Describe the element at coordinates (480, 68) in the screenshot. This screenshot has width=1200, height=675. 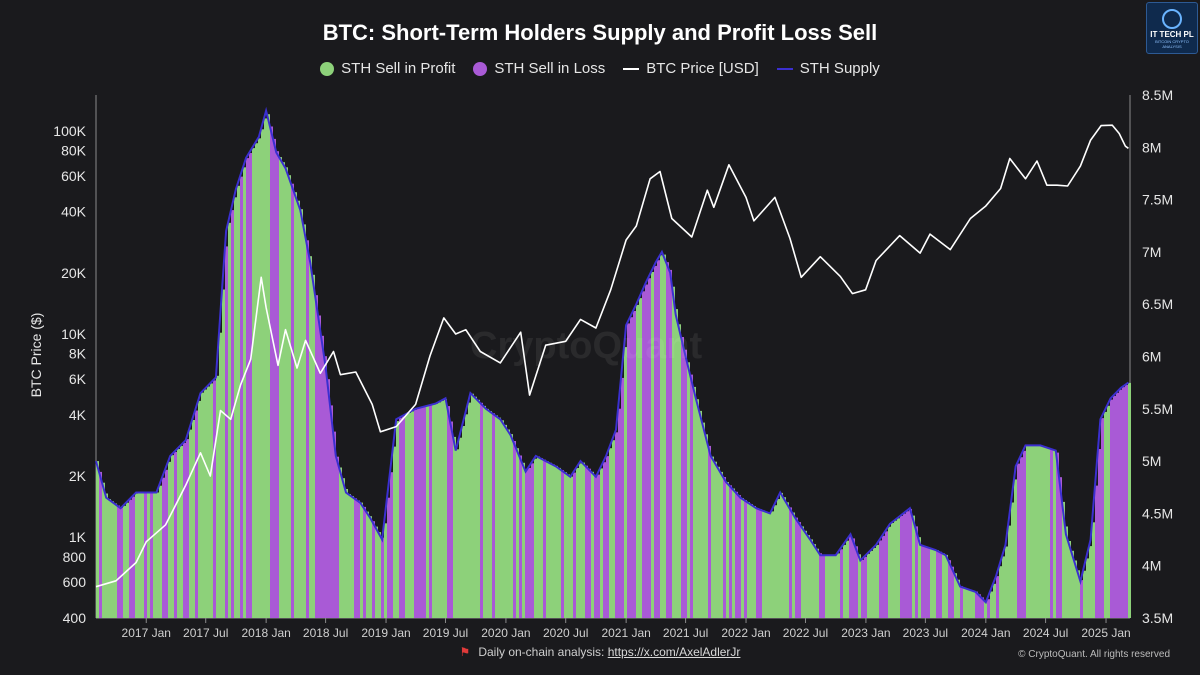
I see `legend-dot-loss` at that location.